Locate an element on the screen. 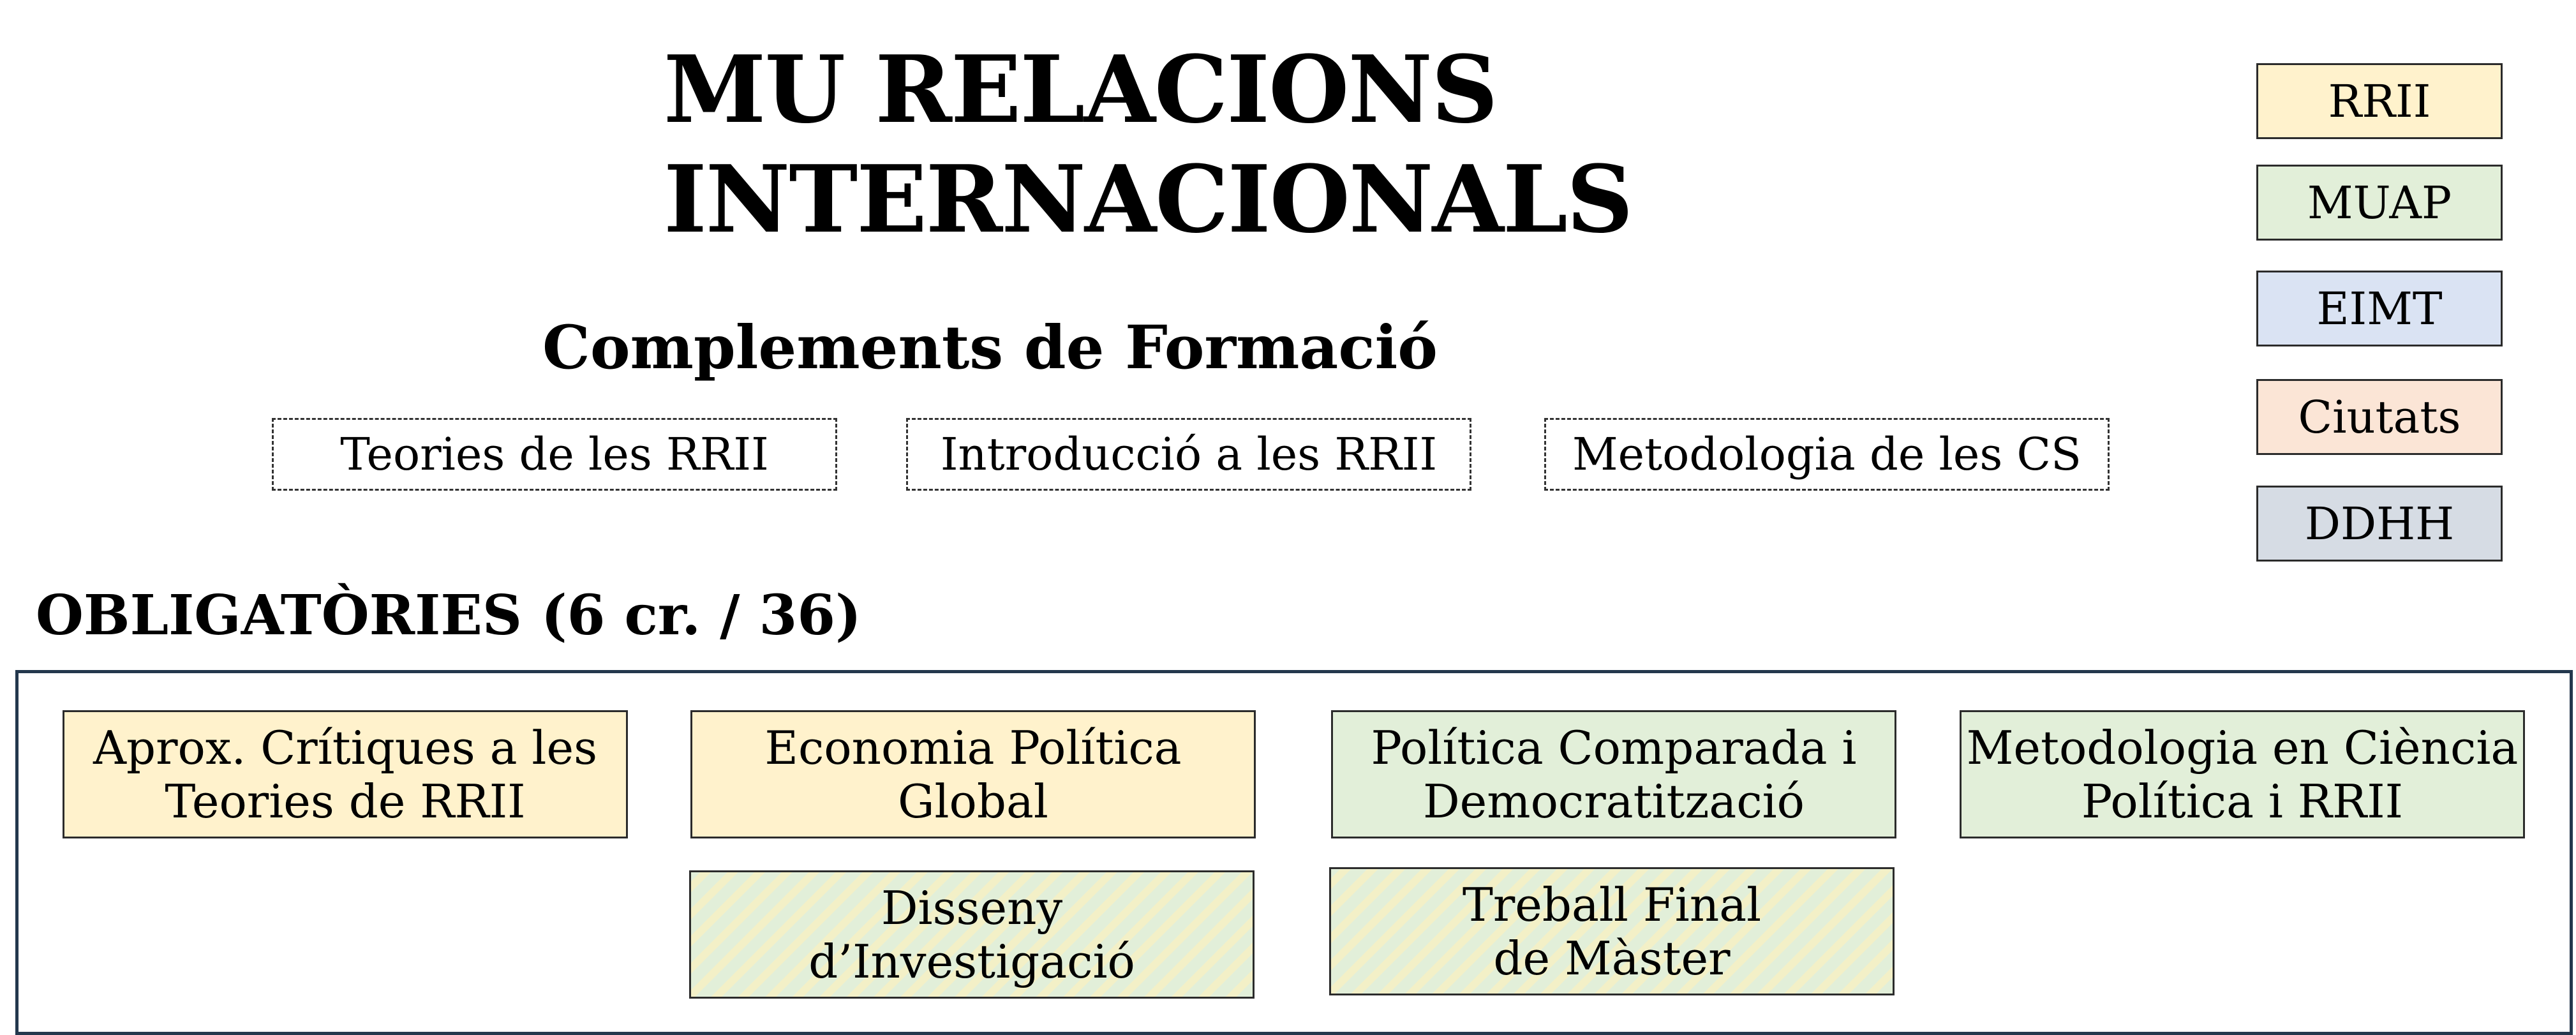 The width and height of the screenshot is (2576, 1035). course-politica-comparada: Política Comparada i Democratització is located at coordinates (1613, 774).